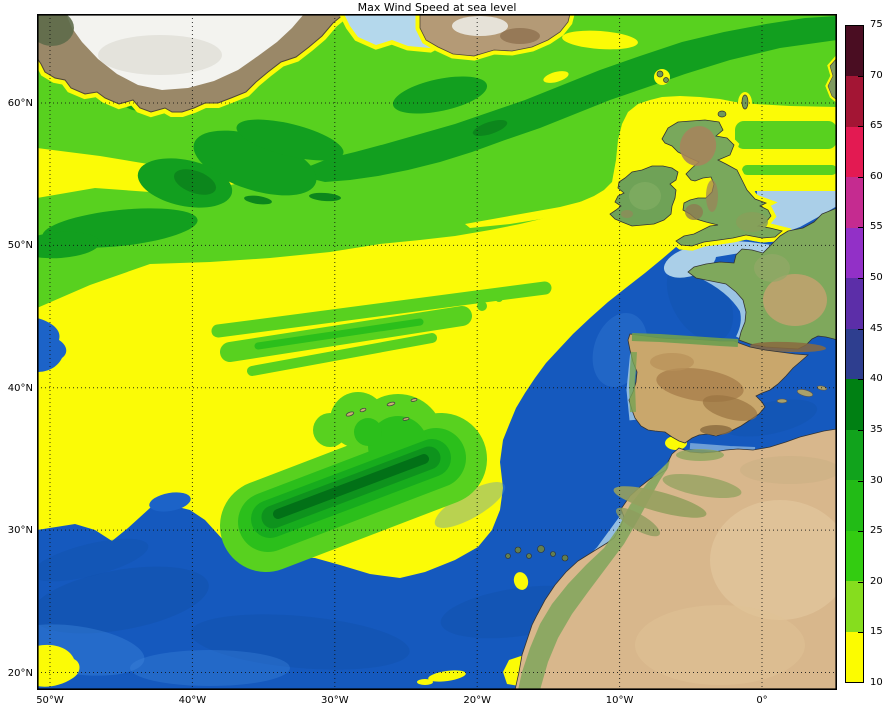 The width and height of the screenshot is (886, 712). What do you see at coordinates (381, 328) in the screenshot?
I see `wind-15-25-streaks` at bounding box center [381, 328].